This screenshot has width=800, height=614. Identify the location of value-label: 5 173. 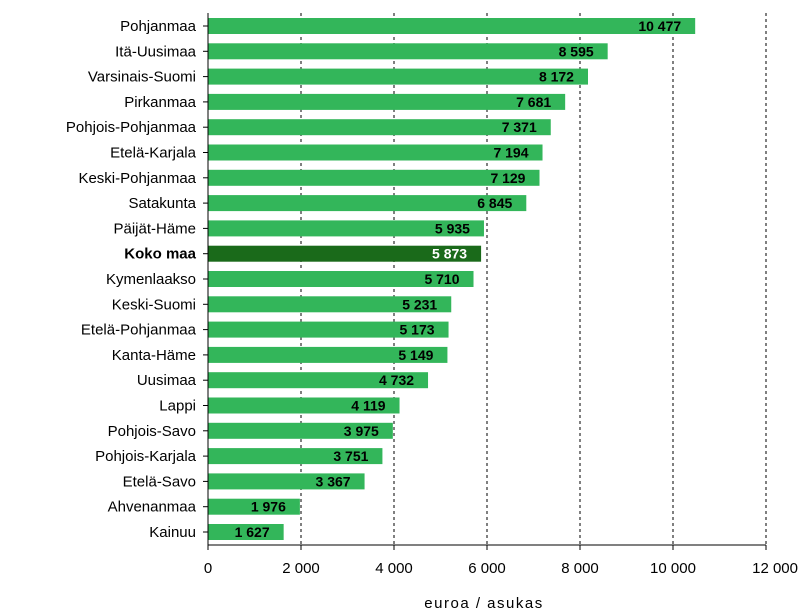
(416, 330).